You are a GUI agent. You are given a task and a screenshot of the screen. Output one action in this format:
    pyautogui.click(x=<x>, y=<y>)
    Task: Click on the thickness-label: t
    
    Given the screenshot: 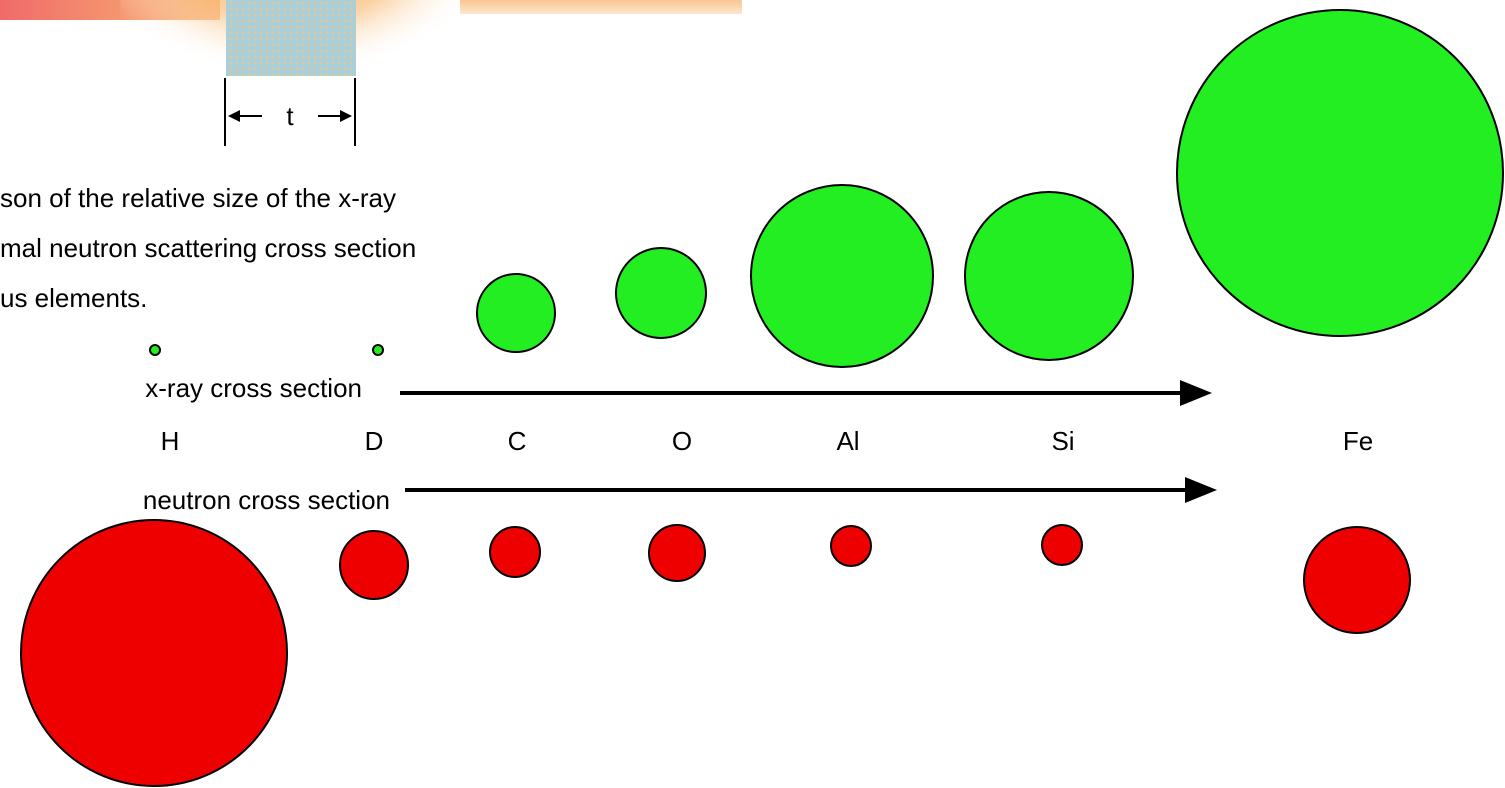 What is the action you would take?
    pyautogui.click(x=290, y=116)
    